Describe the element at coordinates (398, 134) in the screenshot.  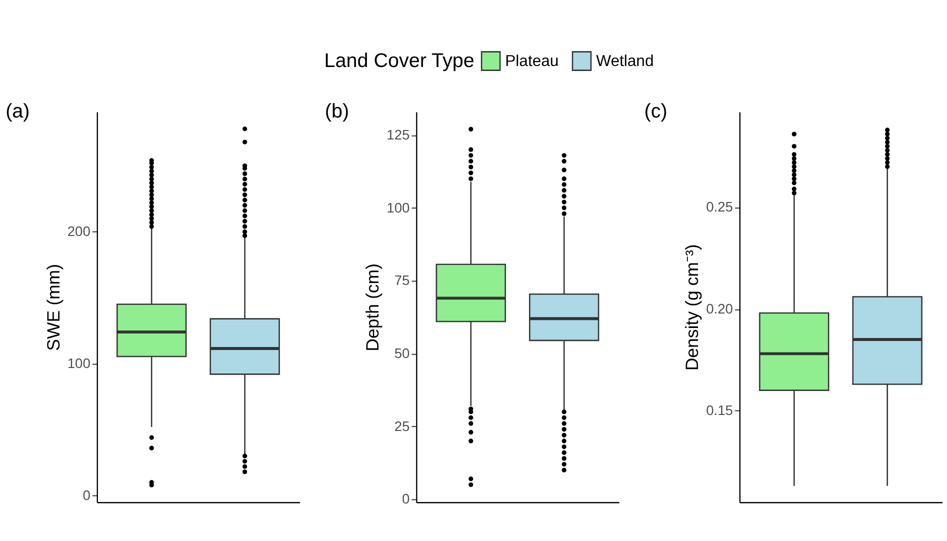
I see `y-tick-label: 125` at that location.